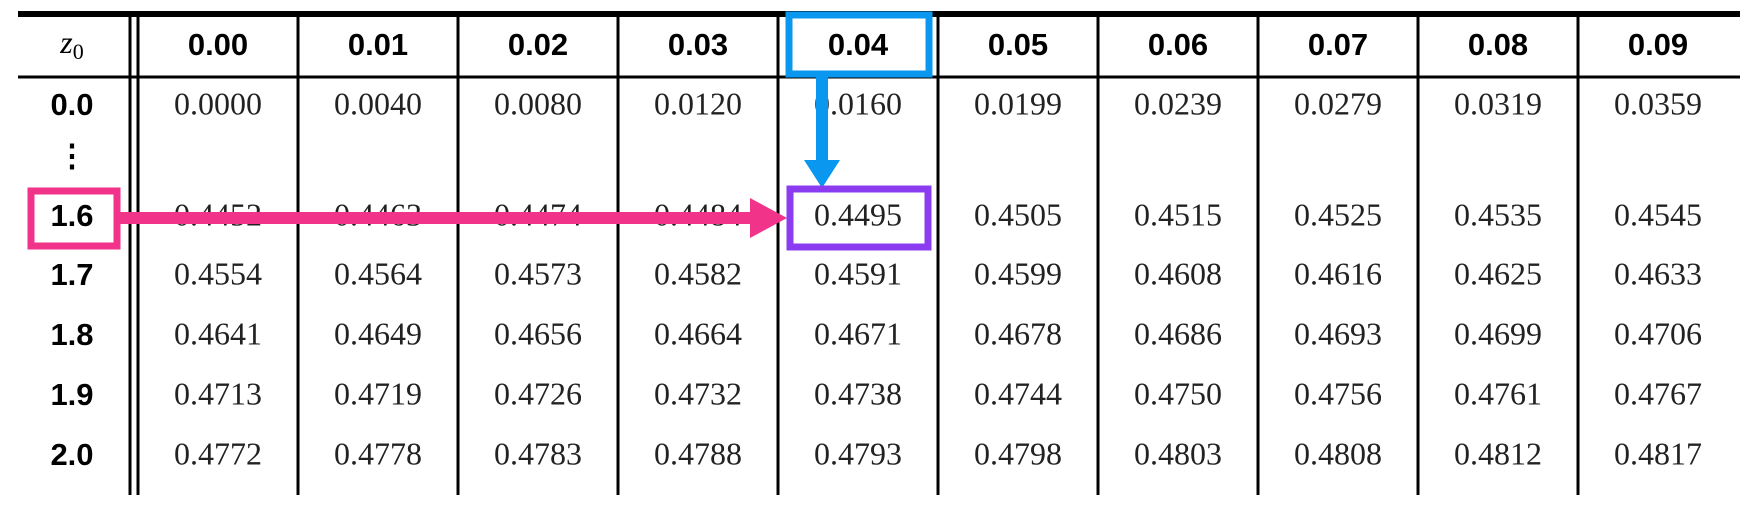  Describe the element at coordinates (66, 42) in the screenshot. I see `corner-symbol: z` at that location.